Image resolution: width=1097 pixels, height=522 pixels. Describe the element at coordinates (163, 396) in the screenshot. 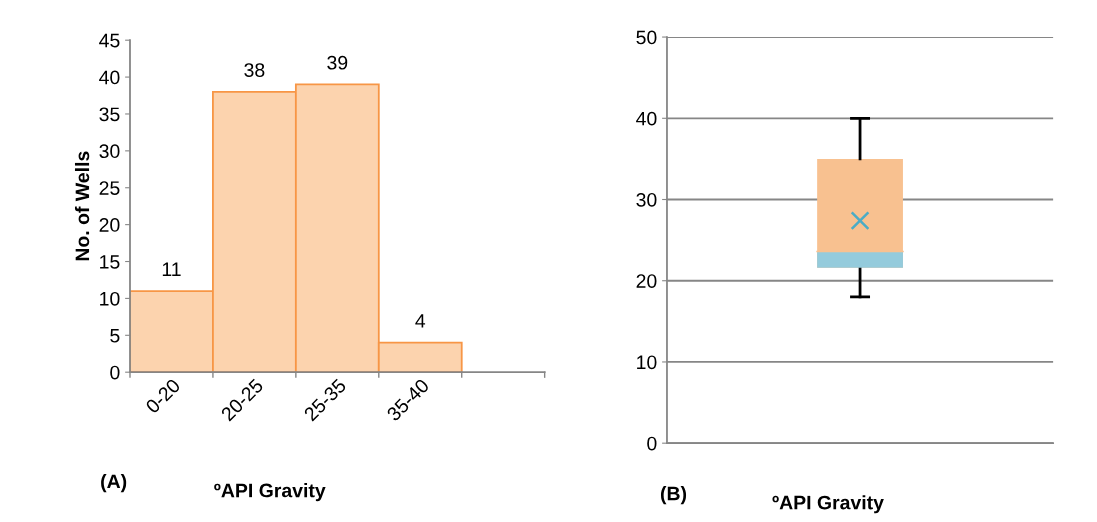

I see `x-tick-label: 0-20` at that location.